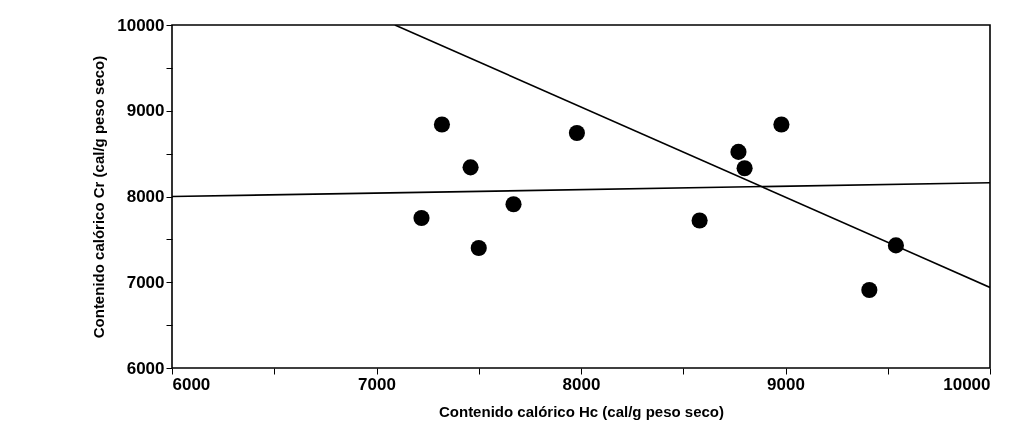 This screenshot has height=447, width=1034. What do you see at coordinates (141, 25) in the screenshot?
I see `y-tick-label: 10000` at bounding box center [141, 25].